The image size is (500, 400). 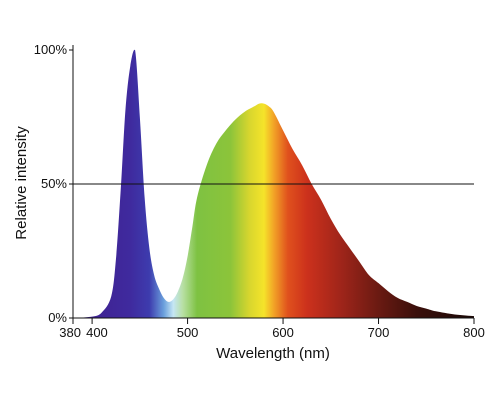 I want to click on x-tick-label: 700, so click(x=379, y=332).